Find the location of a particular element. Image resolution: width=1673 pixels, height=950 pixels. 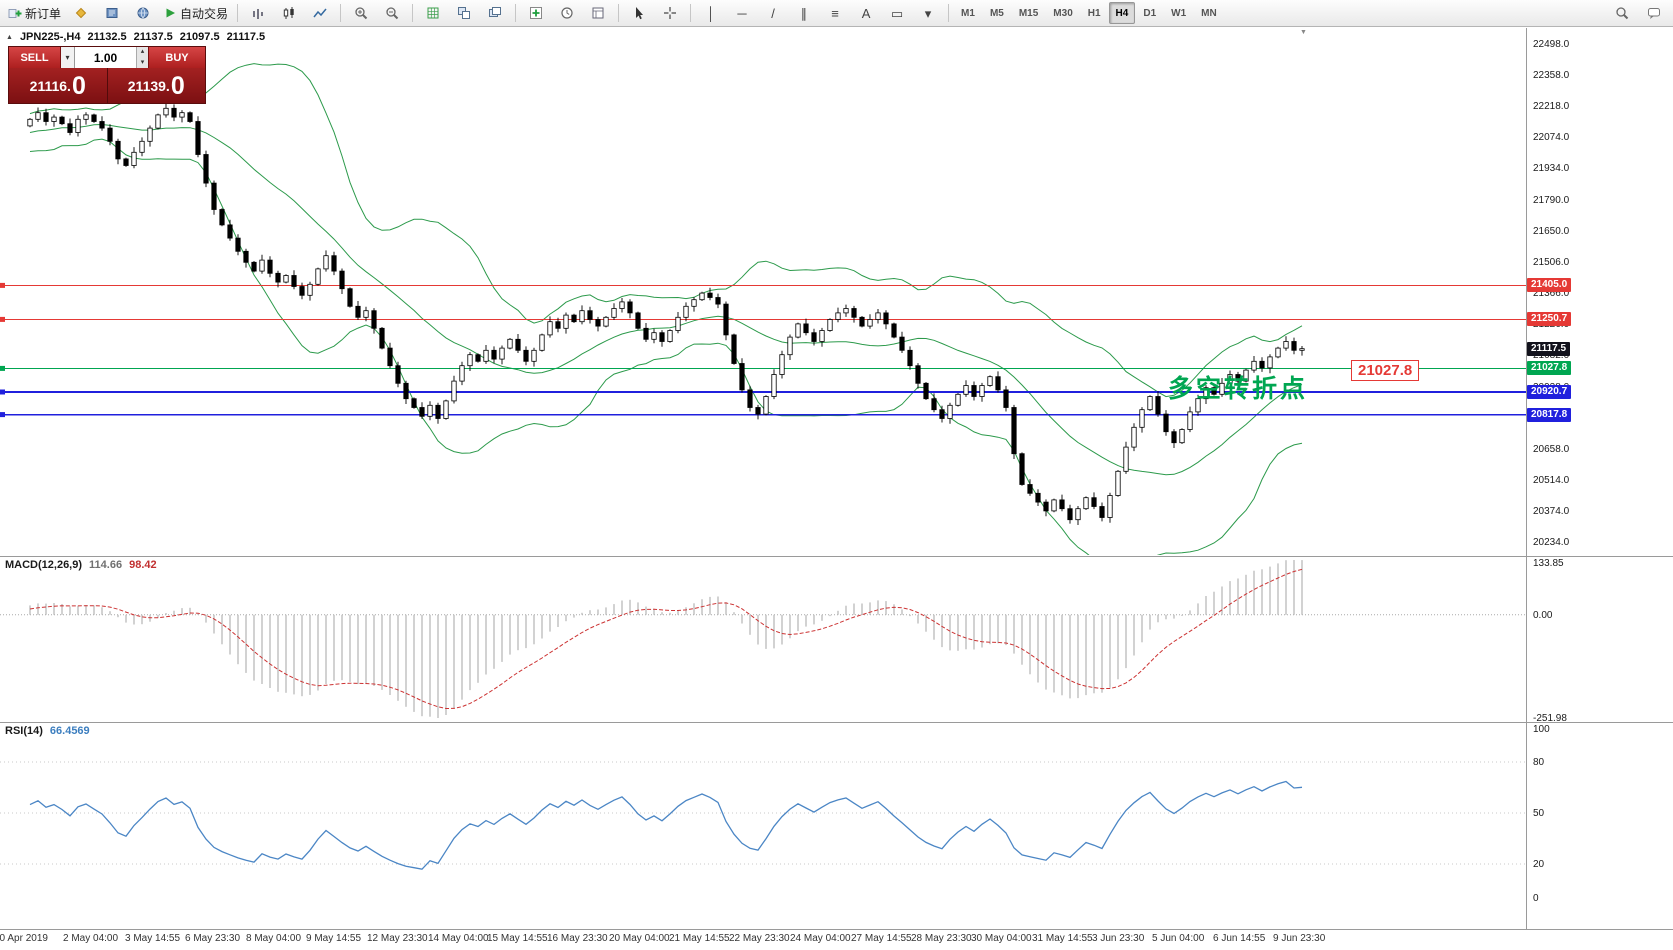

rsi-panel-separator is located at coordinates (836, 722).